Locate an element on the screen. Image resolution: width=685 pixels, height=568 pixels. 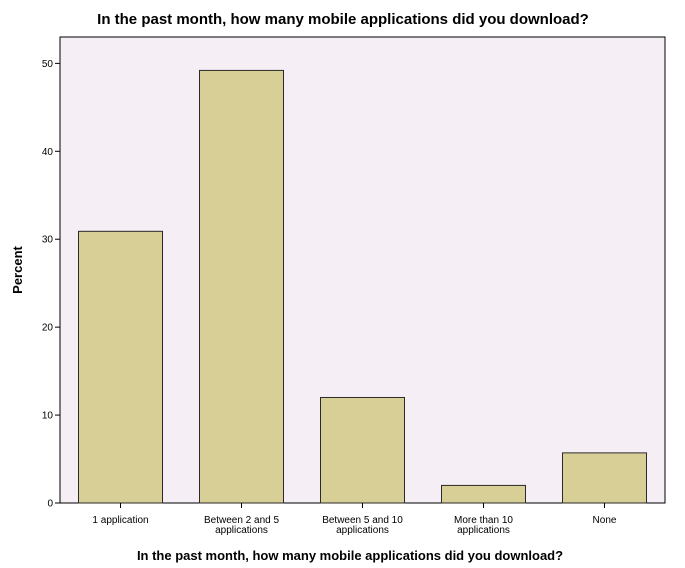
y-axis: 0 10 20 30 40 50 is located at coordinates (51, 284).